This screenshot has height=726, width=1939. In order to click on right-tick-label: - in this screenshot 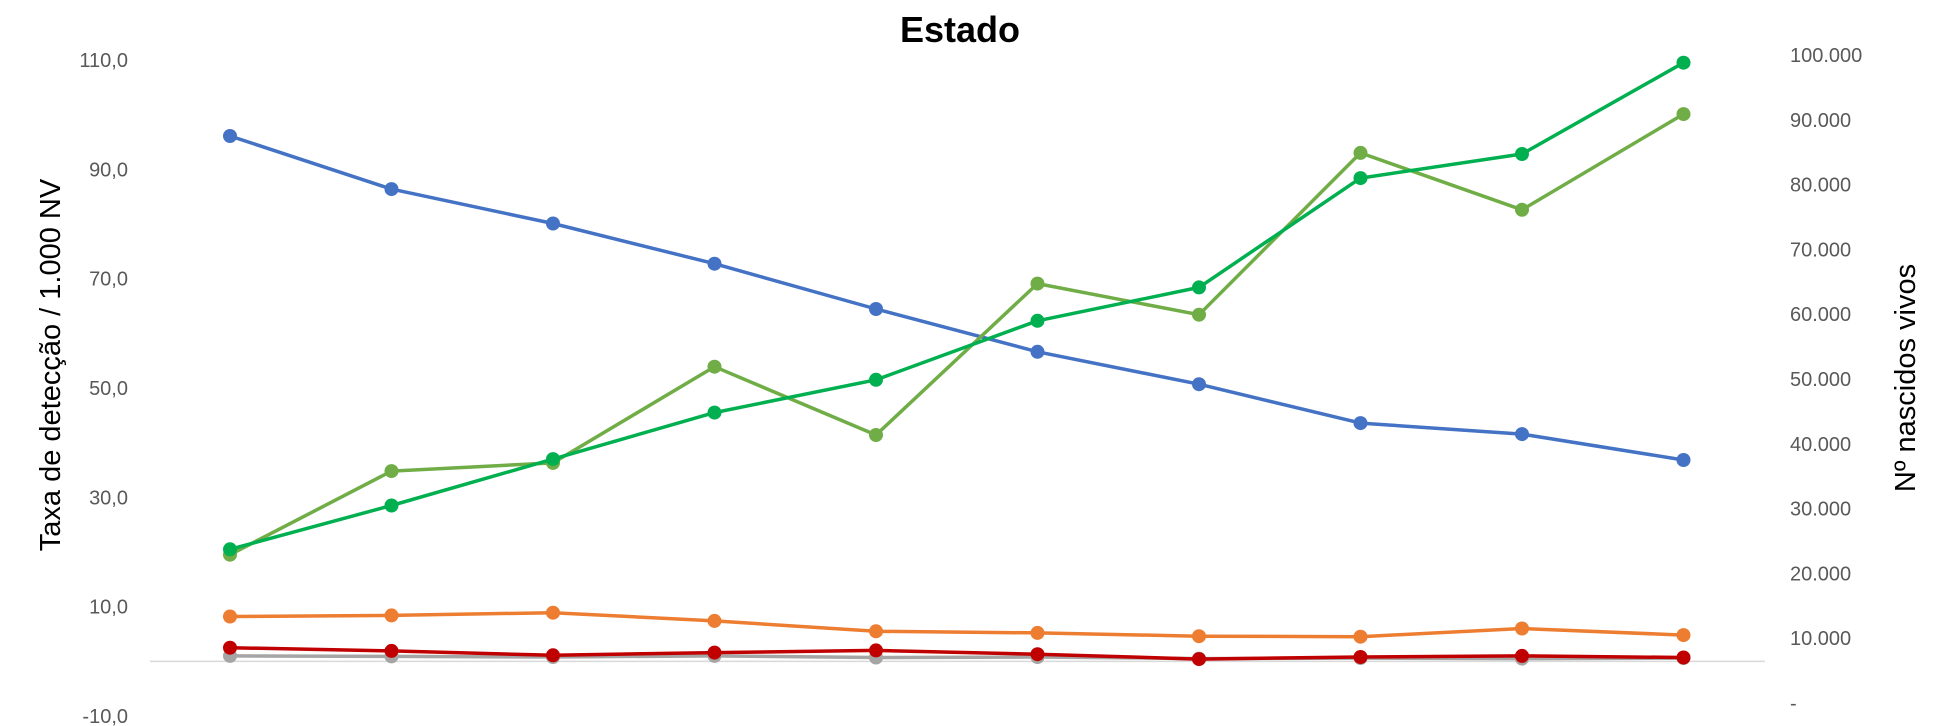, I will do `click(1793, 704)`.